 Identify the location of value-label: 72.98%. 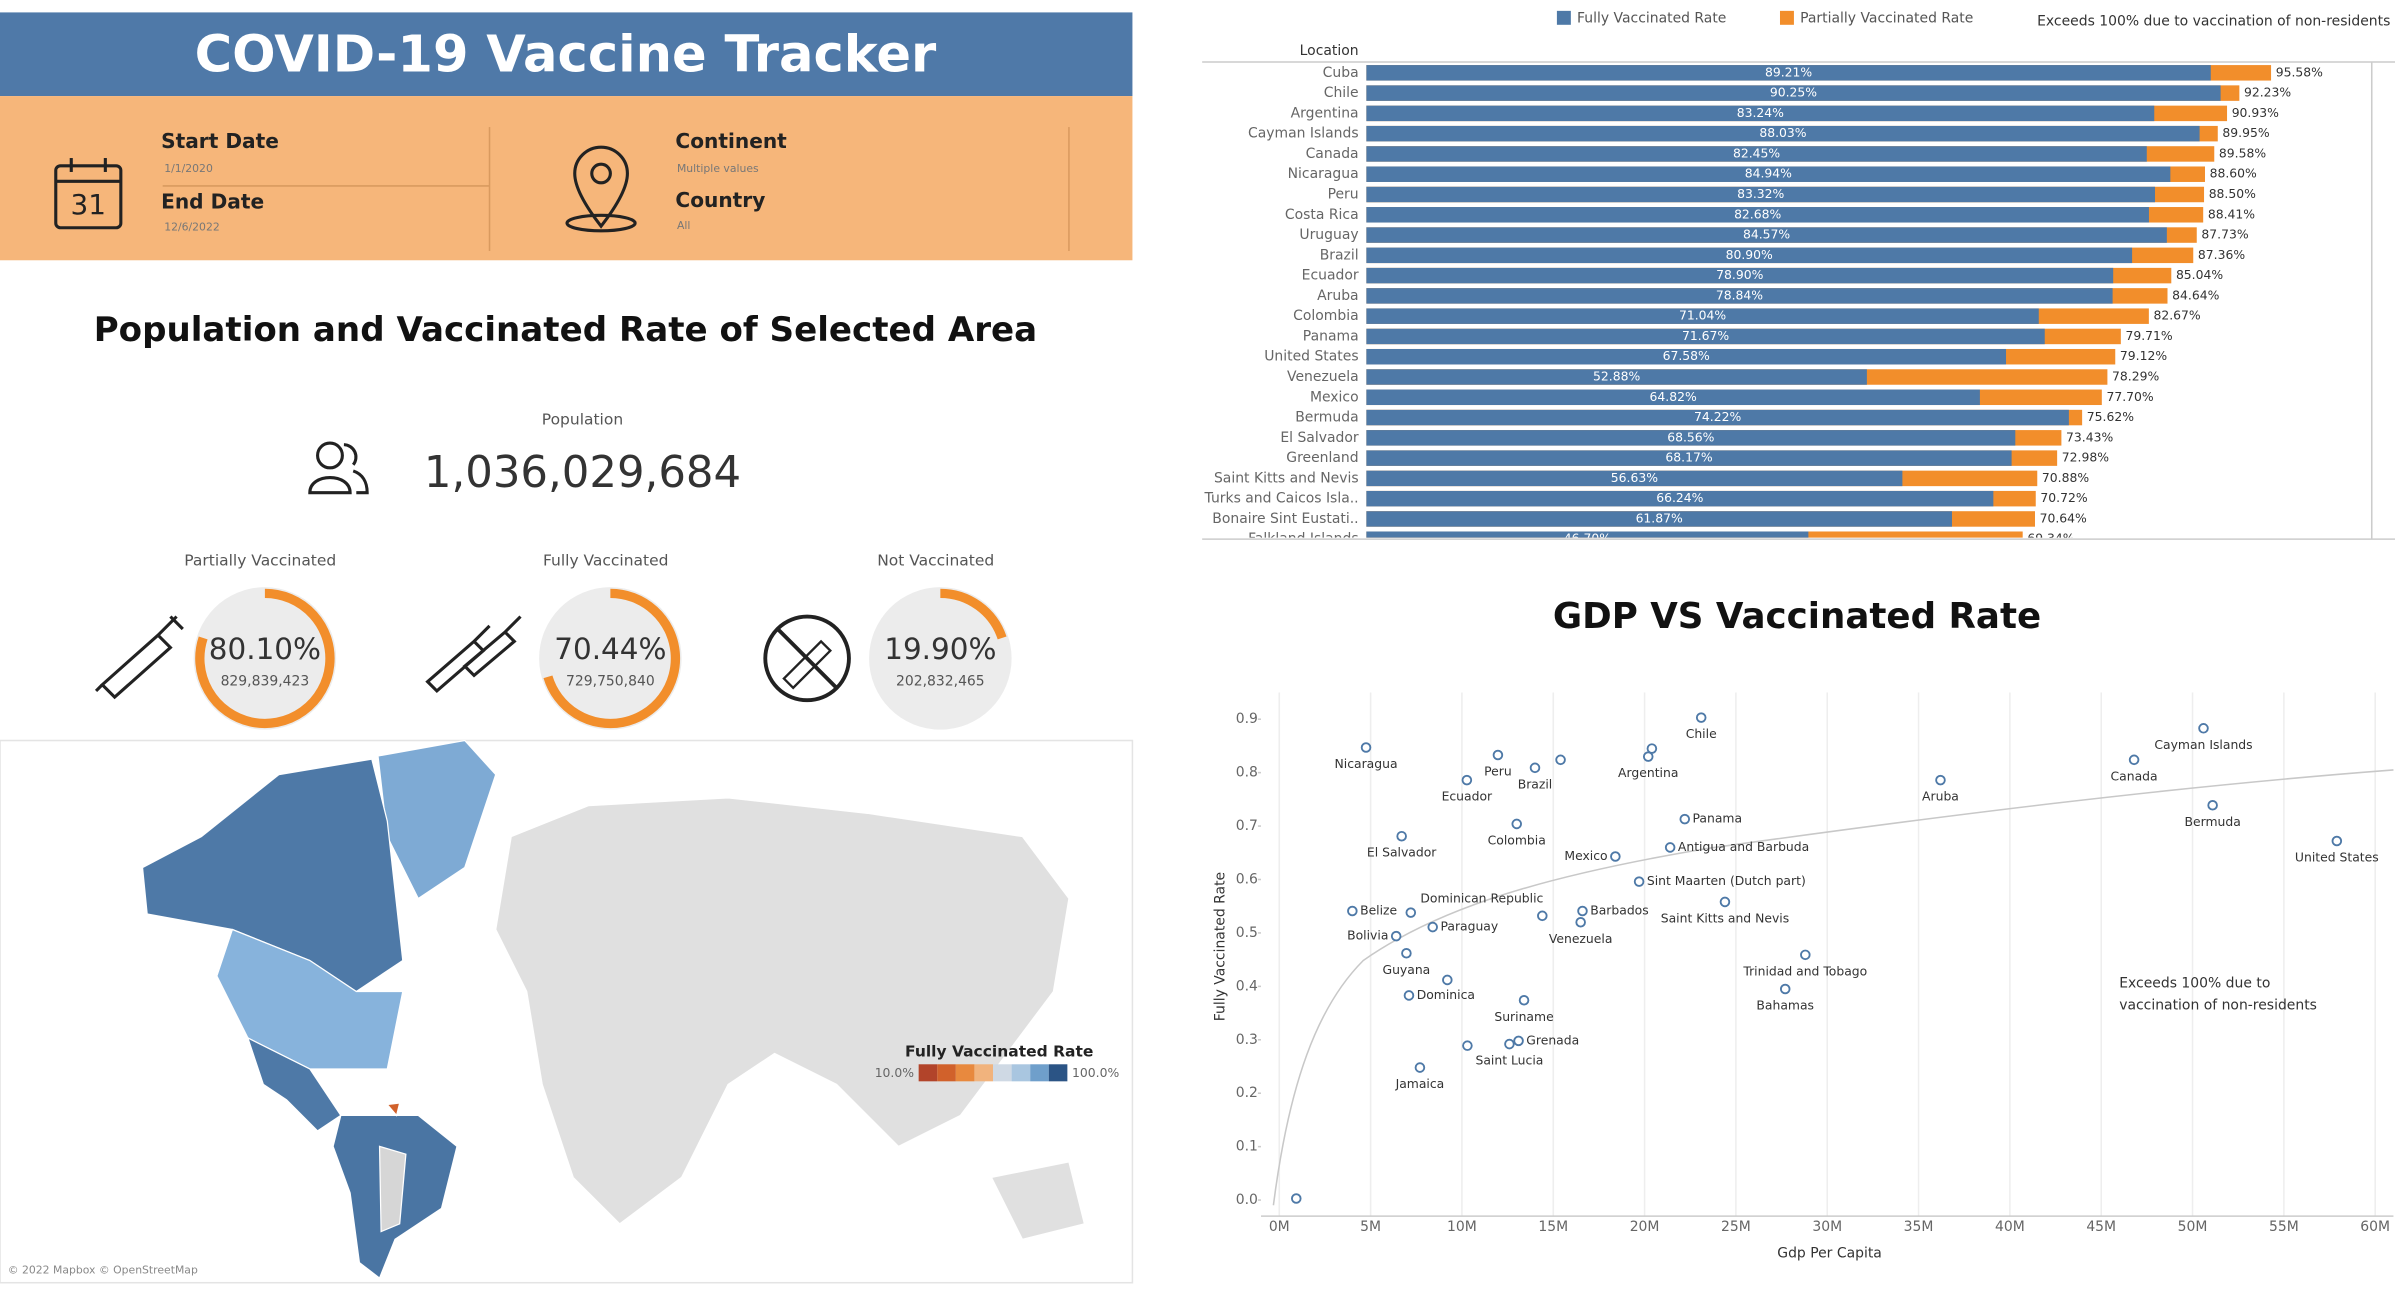
(2085, 457).